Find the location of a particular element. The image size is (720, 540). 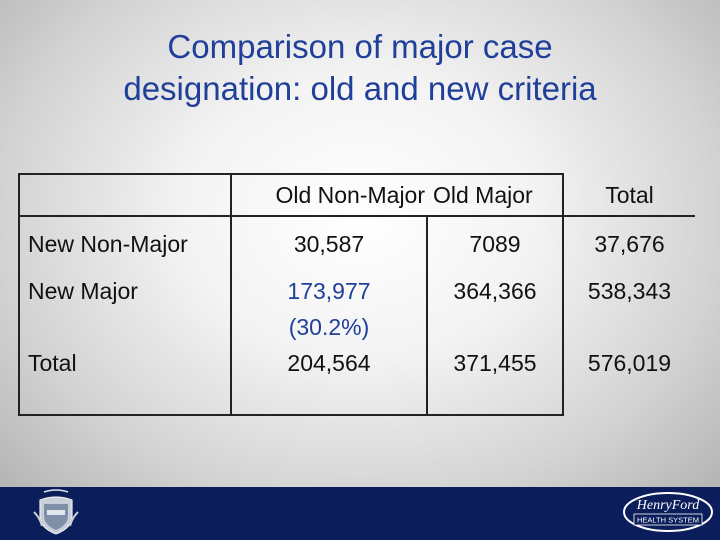

corner-cell is located at coordinates (125, 195).